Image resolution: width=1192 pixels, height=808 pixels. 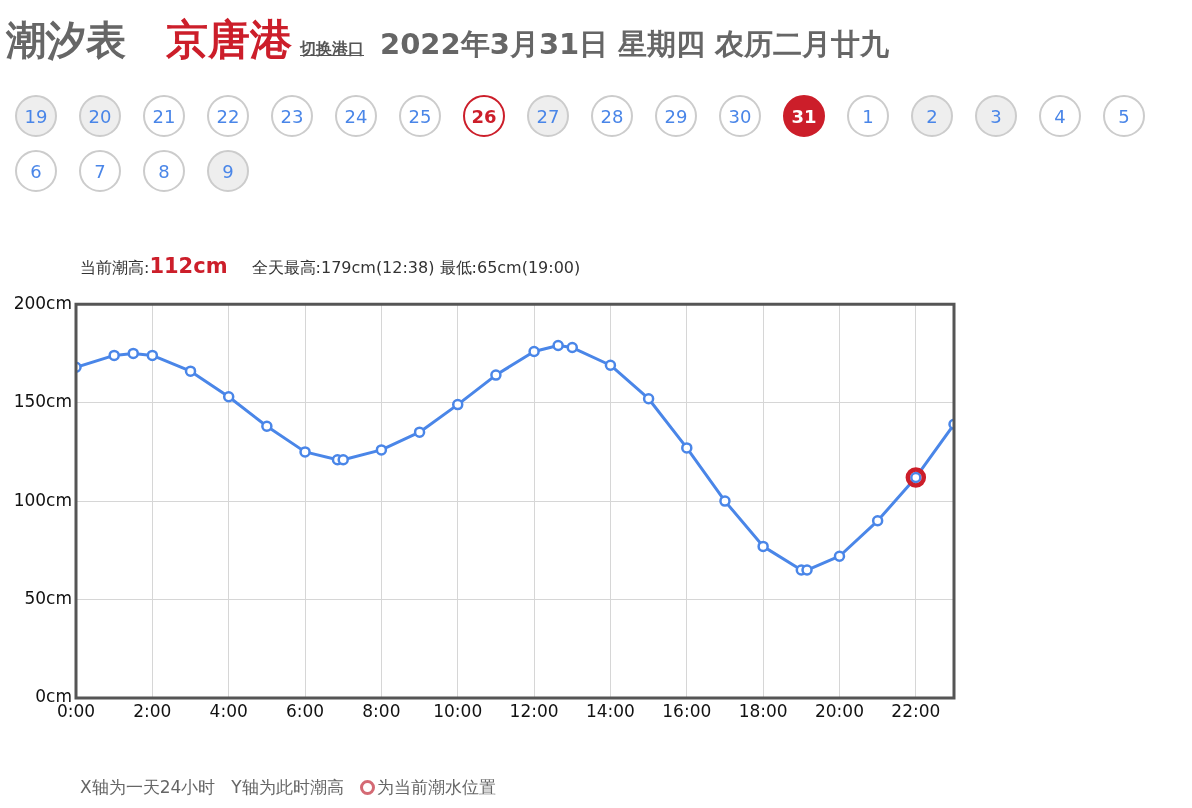 I want to click on x-tick-label: 12:00, so click(x=534, y=710).